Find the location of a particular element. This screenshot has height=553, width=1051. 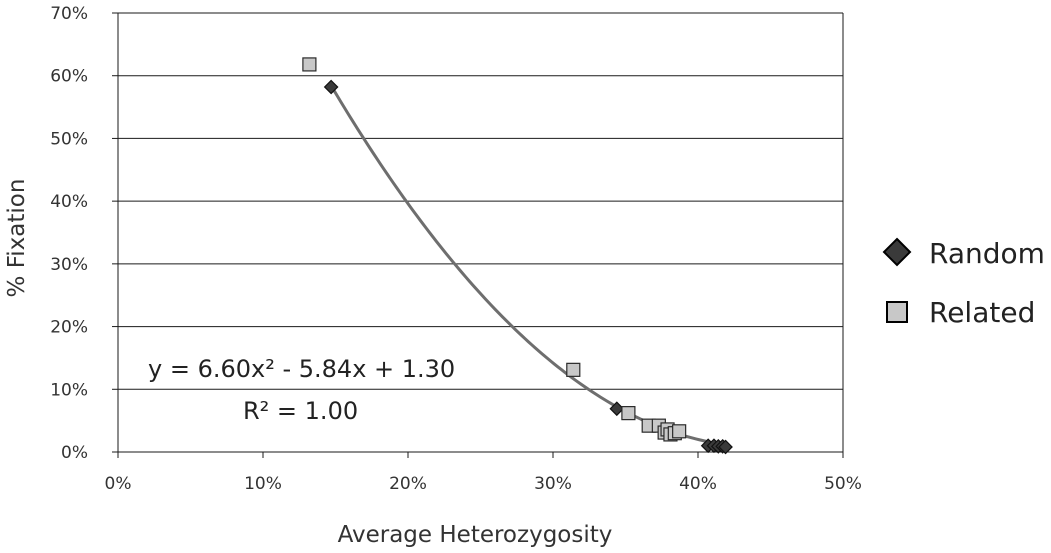

x-tick-label: 50% is located at coordinates (843, 484).